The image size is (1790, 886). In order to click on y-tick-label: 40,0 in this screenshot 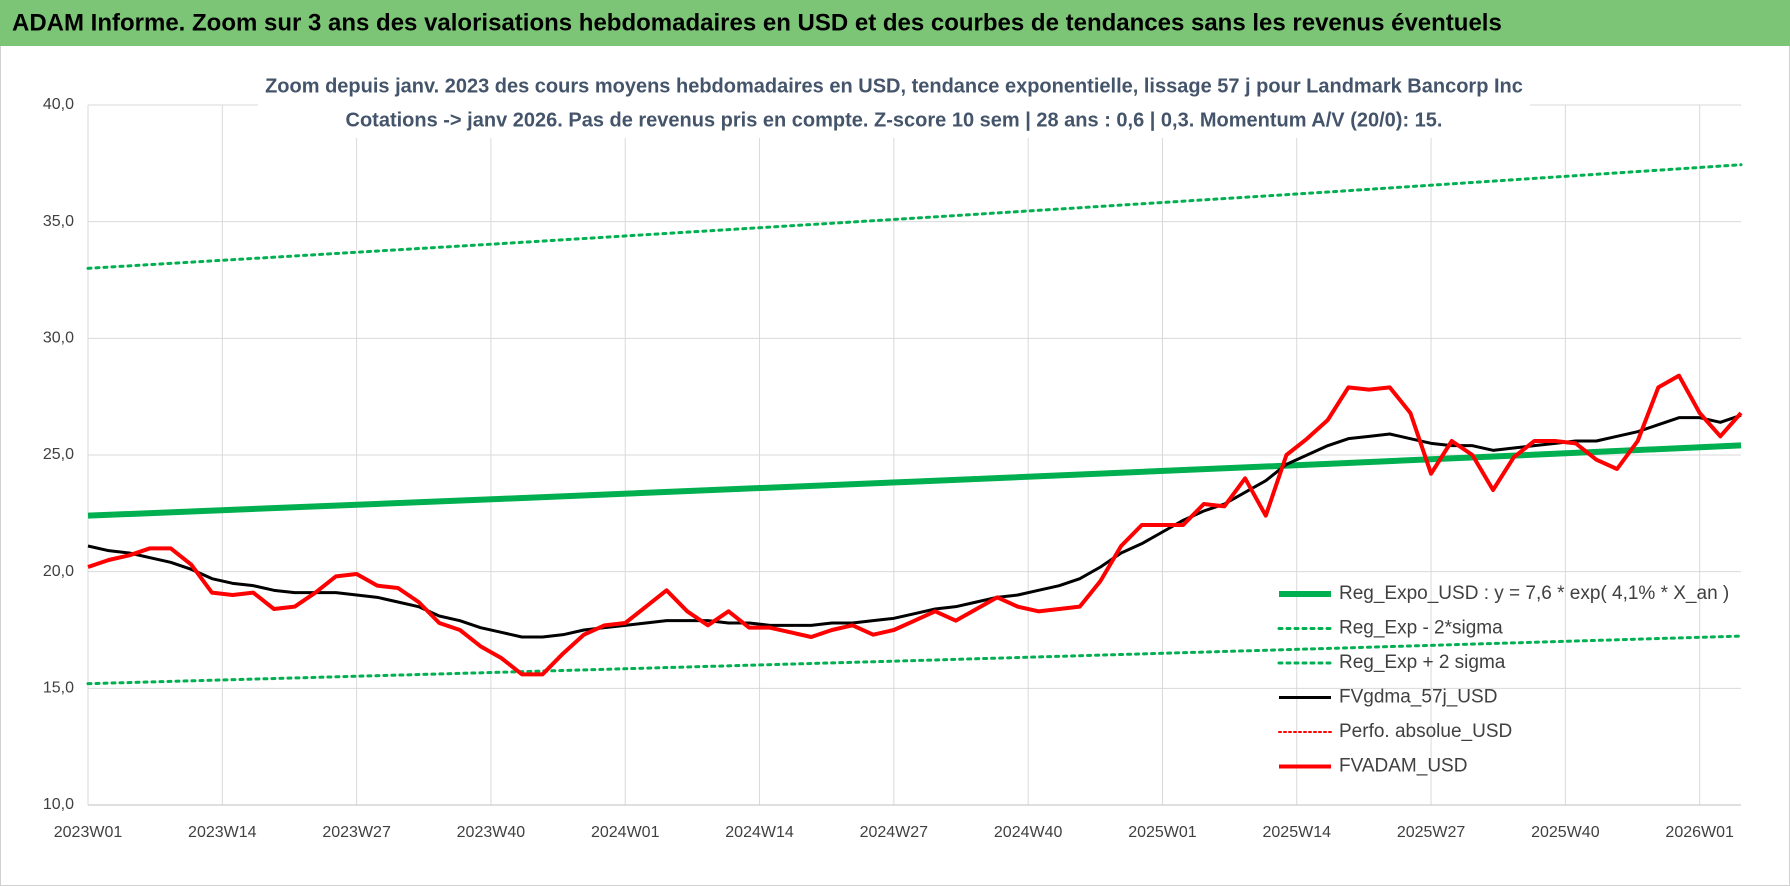, I will do `click(58, 104)`.